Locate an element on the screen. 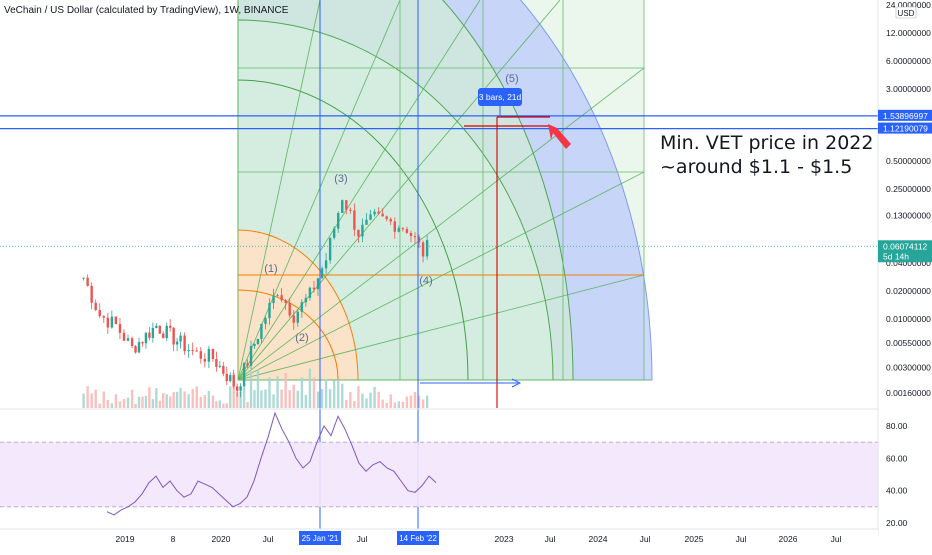 Image resolution: width=932 pixels, height=555 pixels. price-tag-value: 1.12190079 is located at coordinates (905, 129).